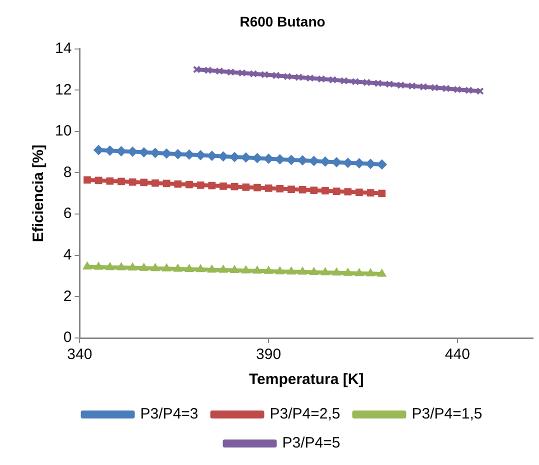 The image size is (539, 465). What do you see at coordinates (305, 414) in the screenshot?
I see `legend-label: P3/P4=2,5` at bounding box center [305, 414].